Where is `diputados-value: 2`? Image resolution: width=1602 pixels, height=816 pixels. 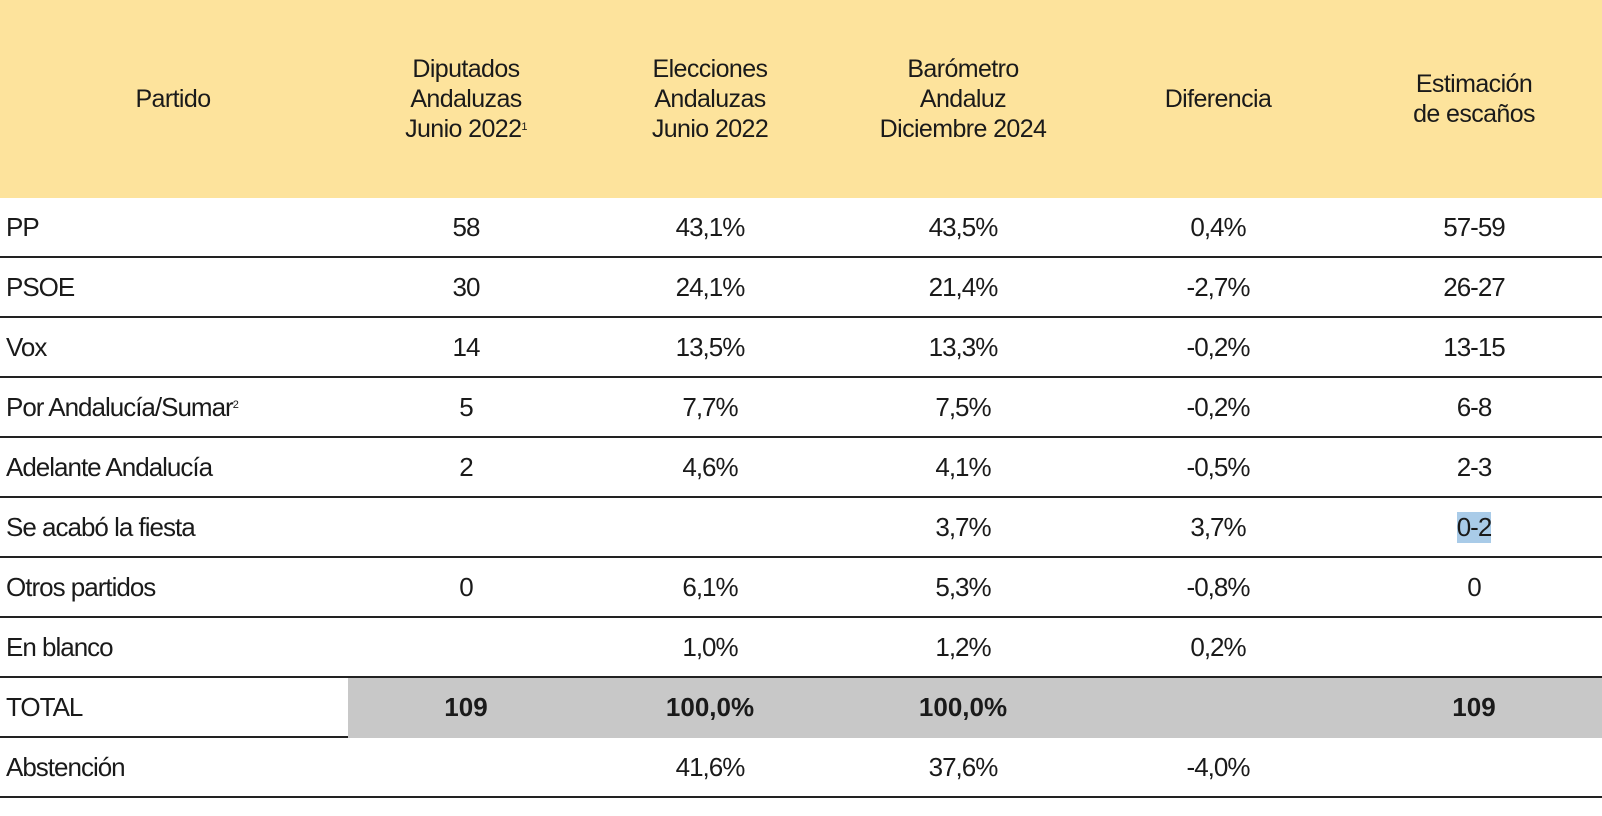
diputados-value: 2 is located at coordinates (466, 466).